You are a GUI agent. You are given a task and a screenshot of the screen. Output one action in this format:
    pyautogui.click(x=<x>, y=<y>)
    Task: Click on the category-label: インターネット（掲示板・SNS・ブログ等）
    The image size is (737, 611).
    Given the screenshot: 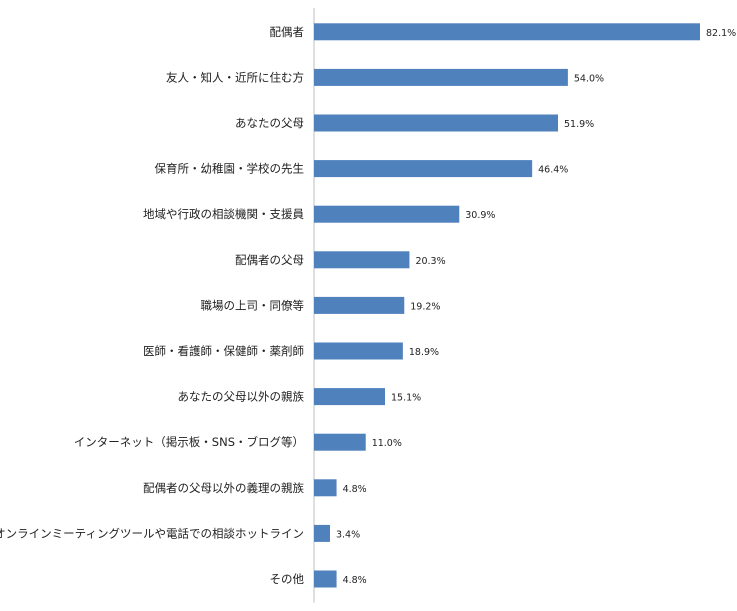 What is the action you would take?
    pyautogui.click(x=189, y=442)
    